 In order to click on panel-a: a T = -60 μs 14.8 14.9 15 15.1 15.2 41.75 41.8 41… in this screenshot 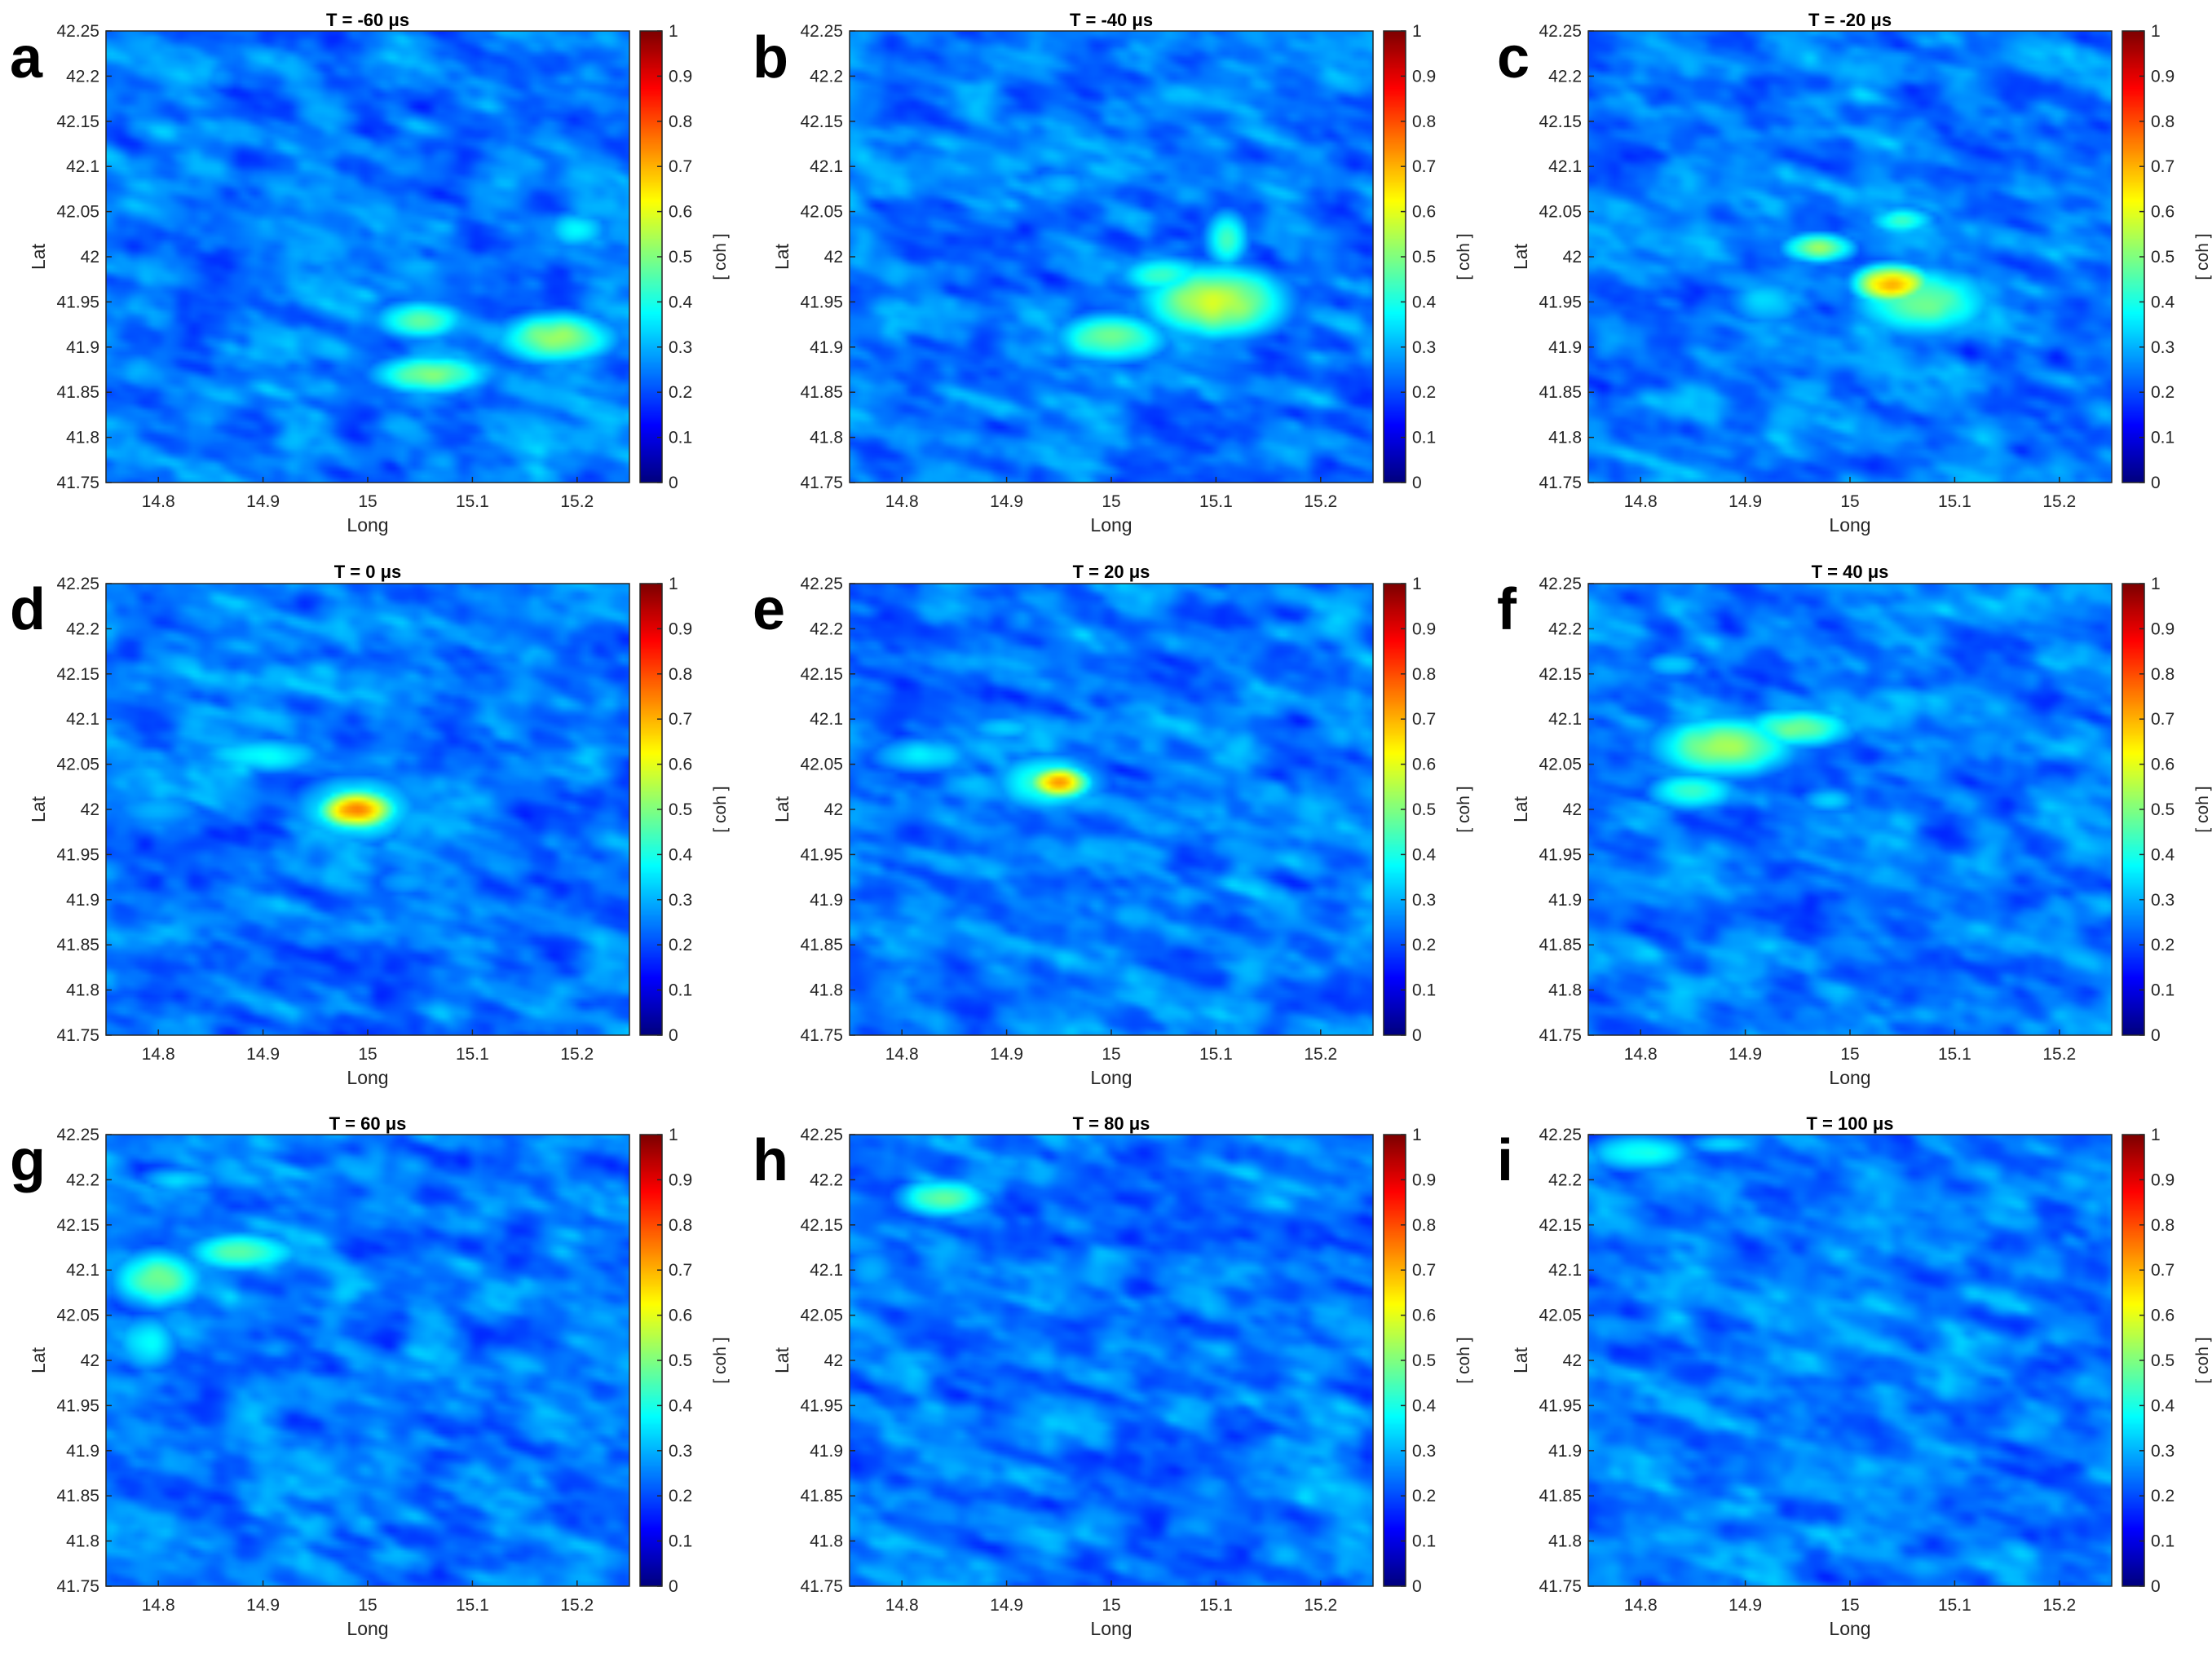, I will do `click(370, 273)`.